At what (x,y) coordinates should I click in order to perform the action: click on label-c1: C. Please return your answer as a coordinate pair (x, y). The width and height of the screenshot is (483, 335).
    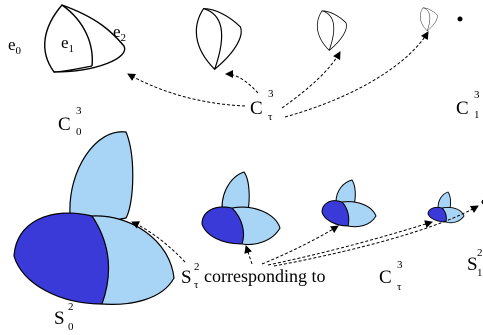
    Looking at the image, I should click on (462, 108).